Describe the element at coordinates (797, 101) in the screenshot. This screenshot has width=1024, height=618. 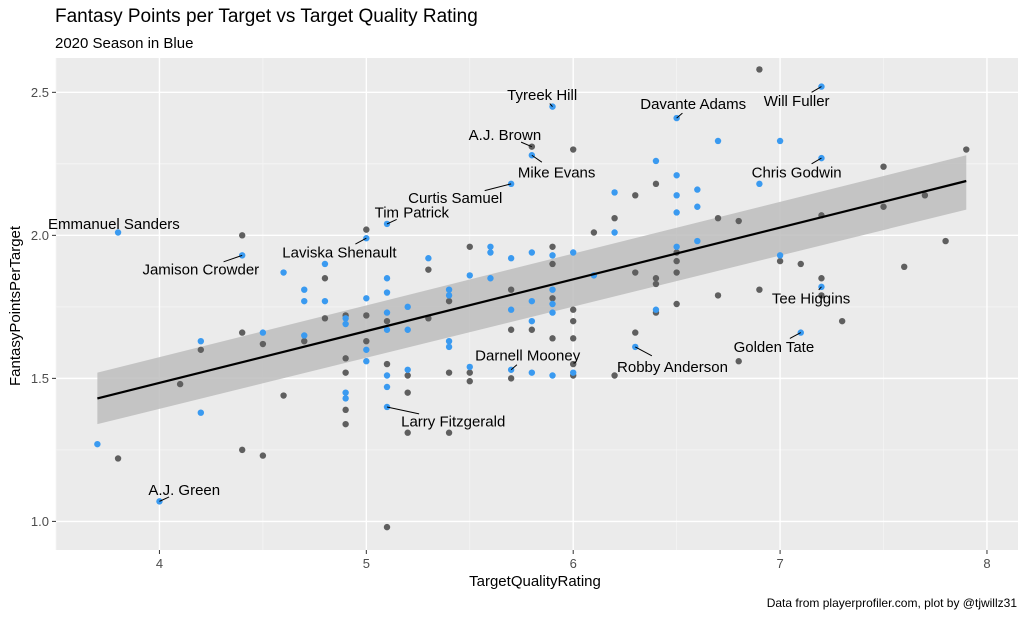
I see `player-label: Will Fuller` at that location.